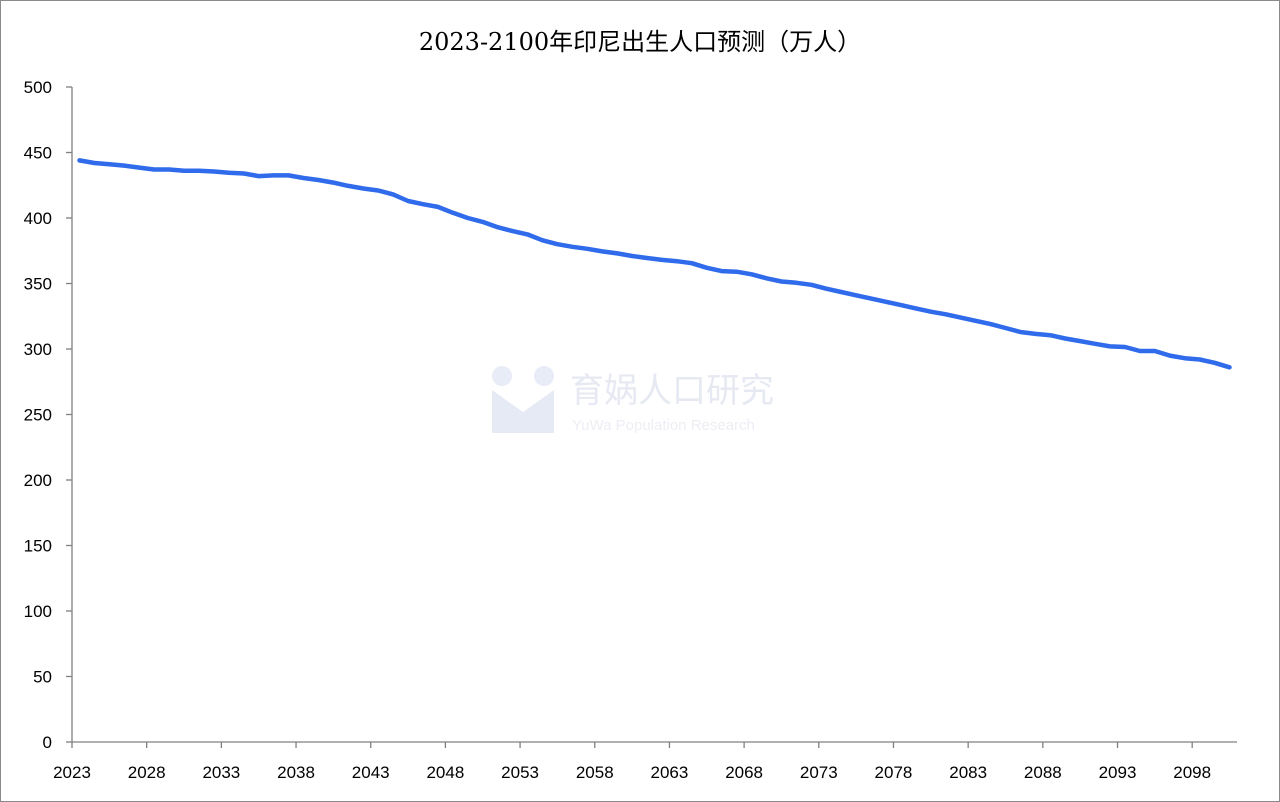  I want to click on x-tick-label: 2028, so click(147, 772).